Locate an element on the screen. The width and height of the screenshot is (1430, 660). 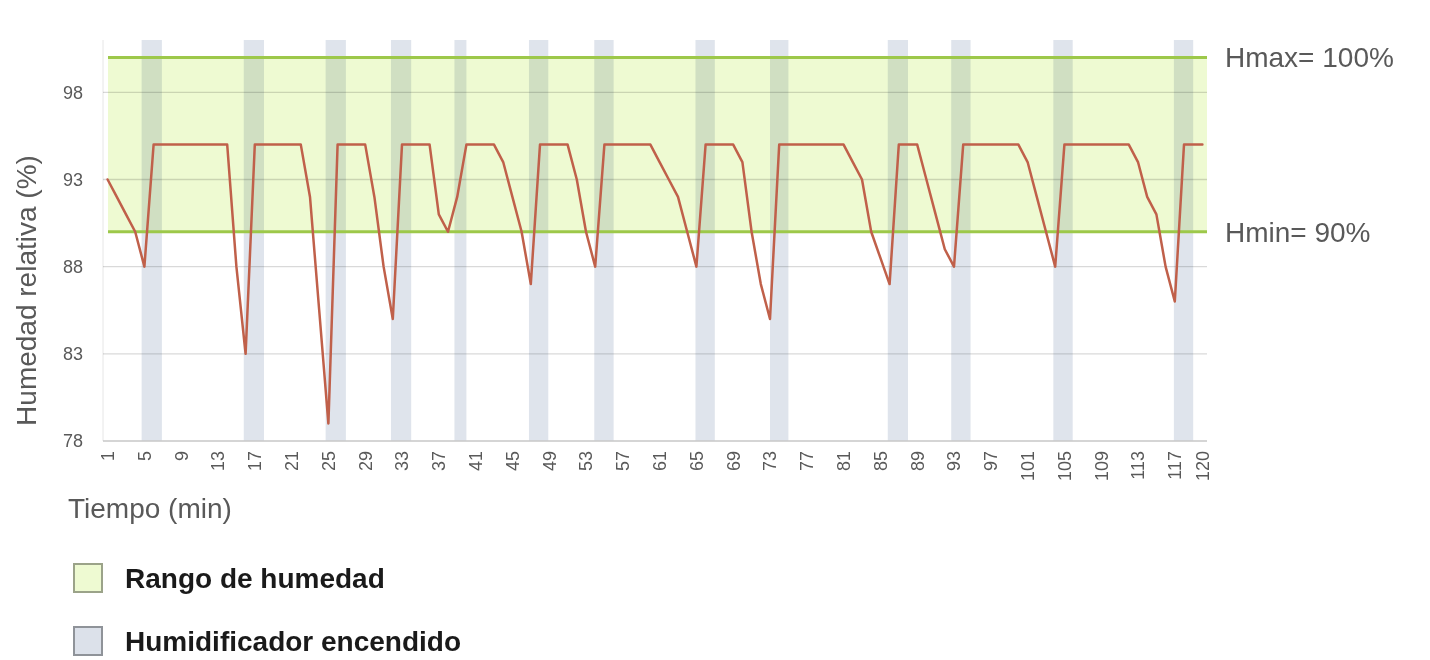
ref-line-label: Hmax= 100% is located at coordinates (1309, 58).